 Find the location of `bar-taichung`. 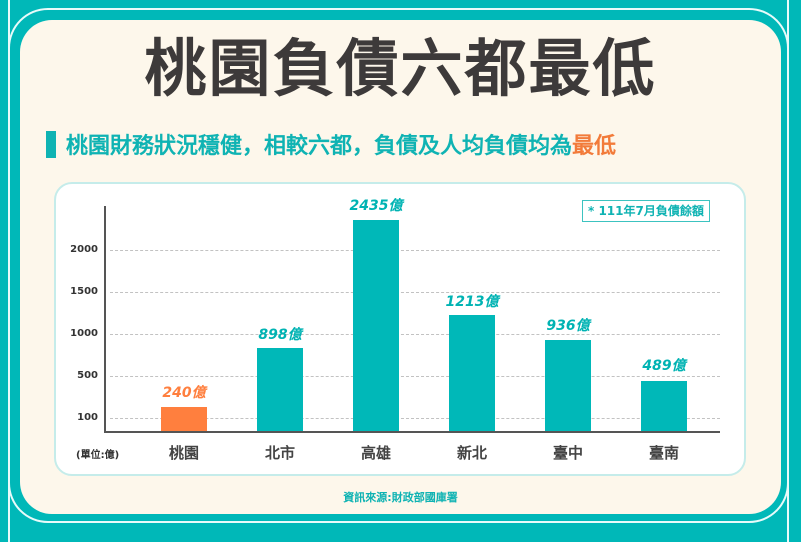

bar-taichung is located at coordinates (568, 385).